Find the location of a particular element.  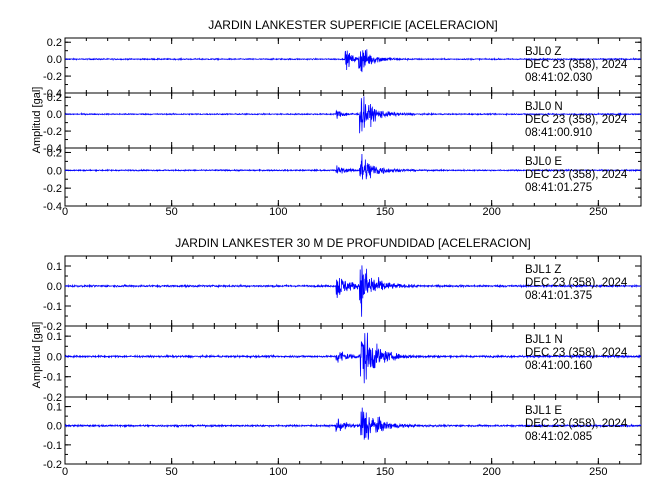

trace-name-label: BJL1 E is located at coordinates (543, 411).